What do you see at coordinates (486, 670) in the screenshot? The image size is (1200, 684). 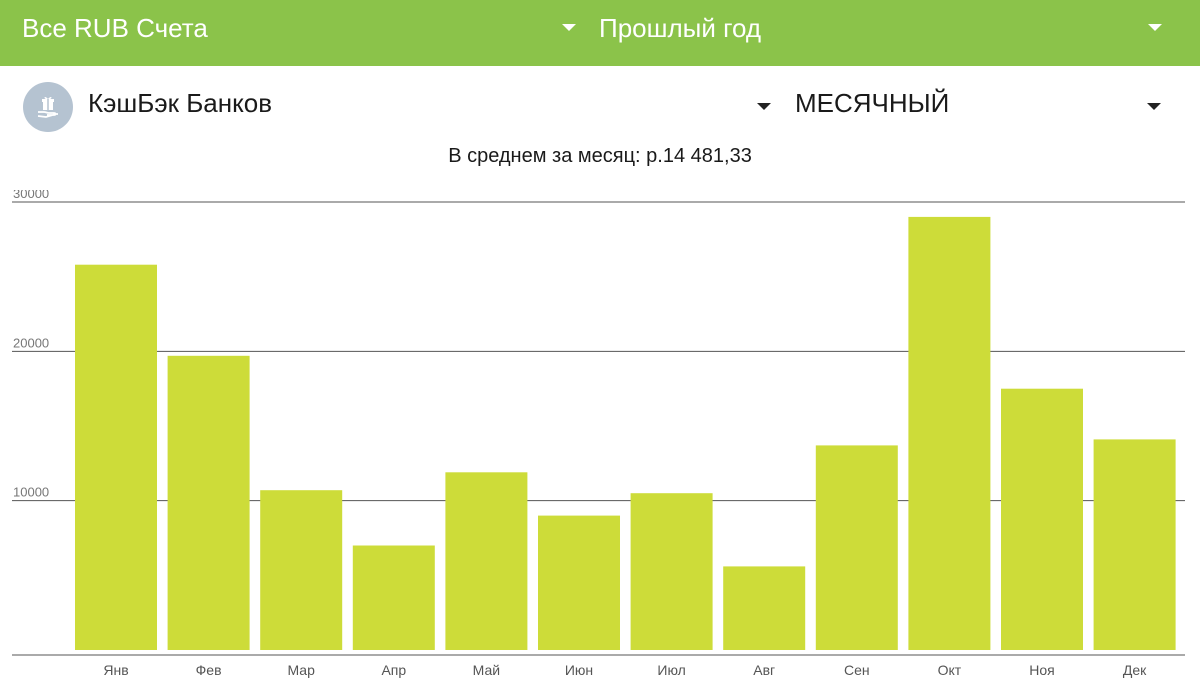 I see `x-tick-label: Май` at bounding box center [486, 670].